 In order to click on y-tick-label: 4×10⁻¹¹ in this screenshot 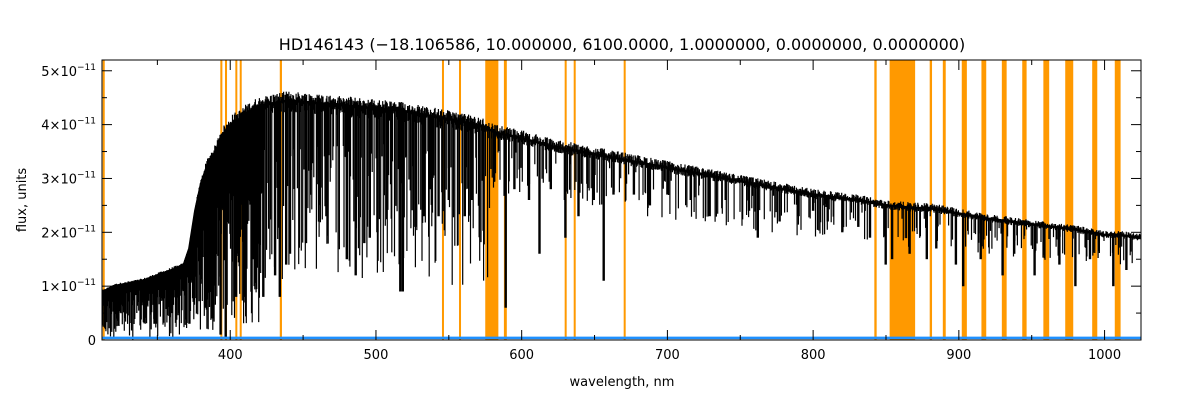, I will do `click(68, 125)`.